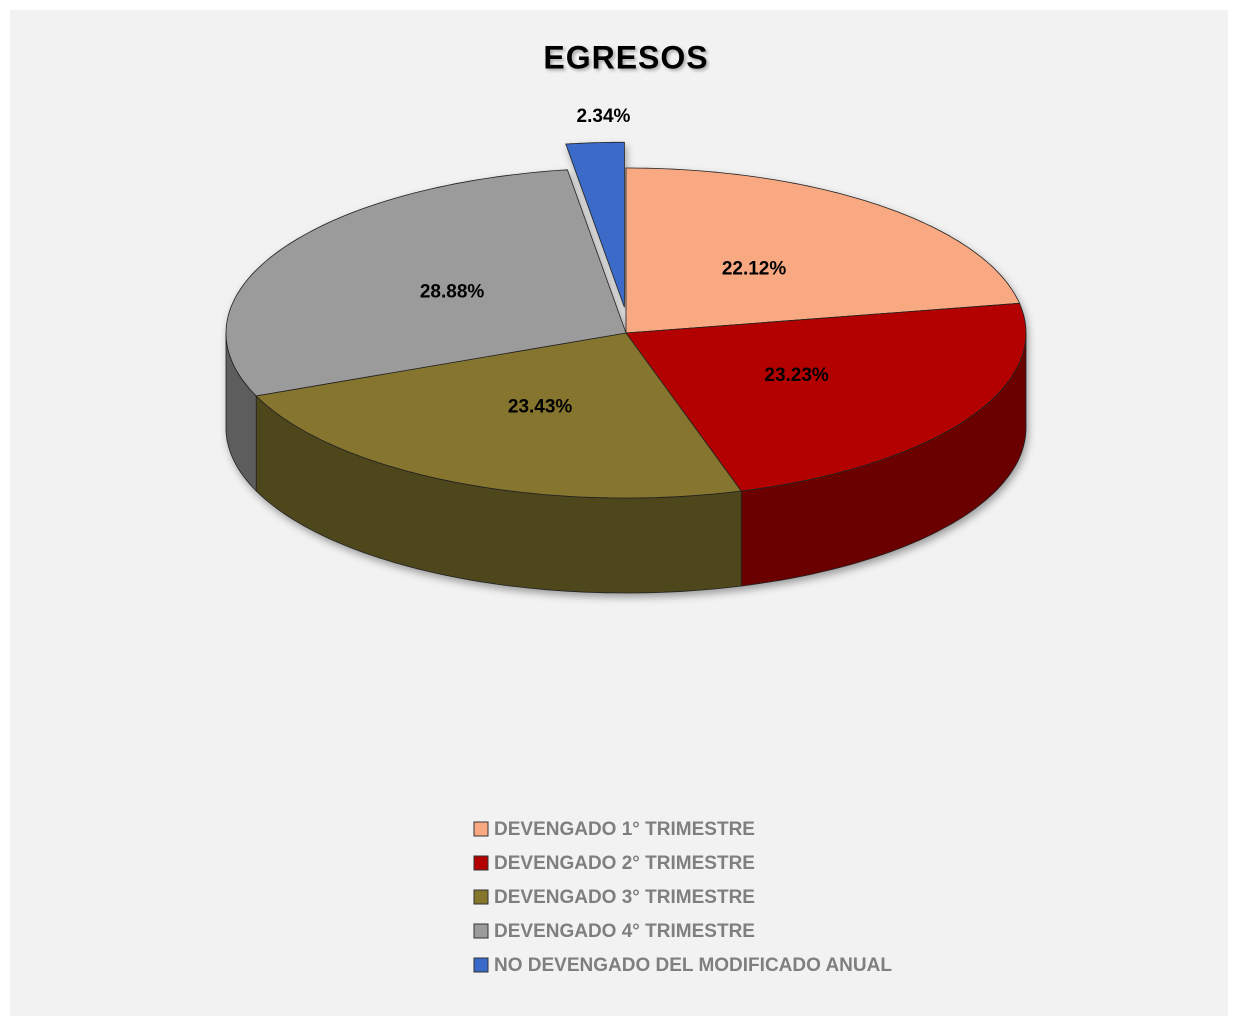 This screenshot has width=1238, height=1026. I want to click on legend-label: DEVENGADO 1° TRIMESTRE, so click(624, 829).